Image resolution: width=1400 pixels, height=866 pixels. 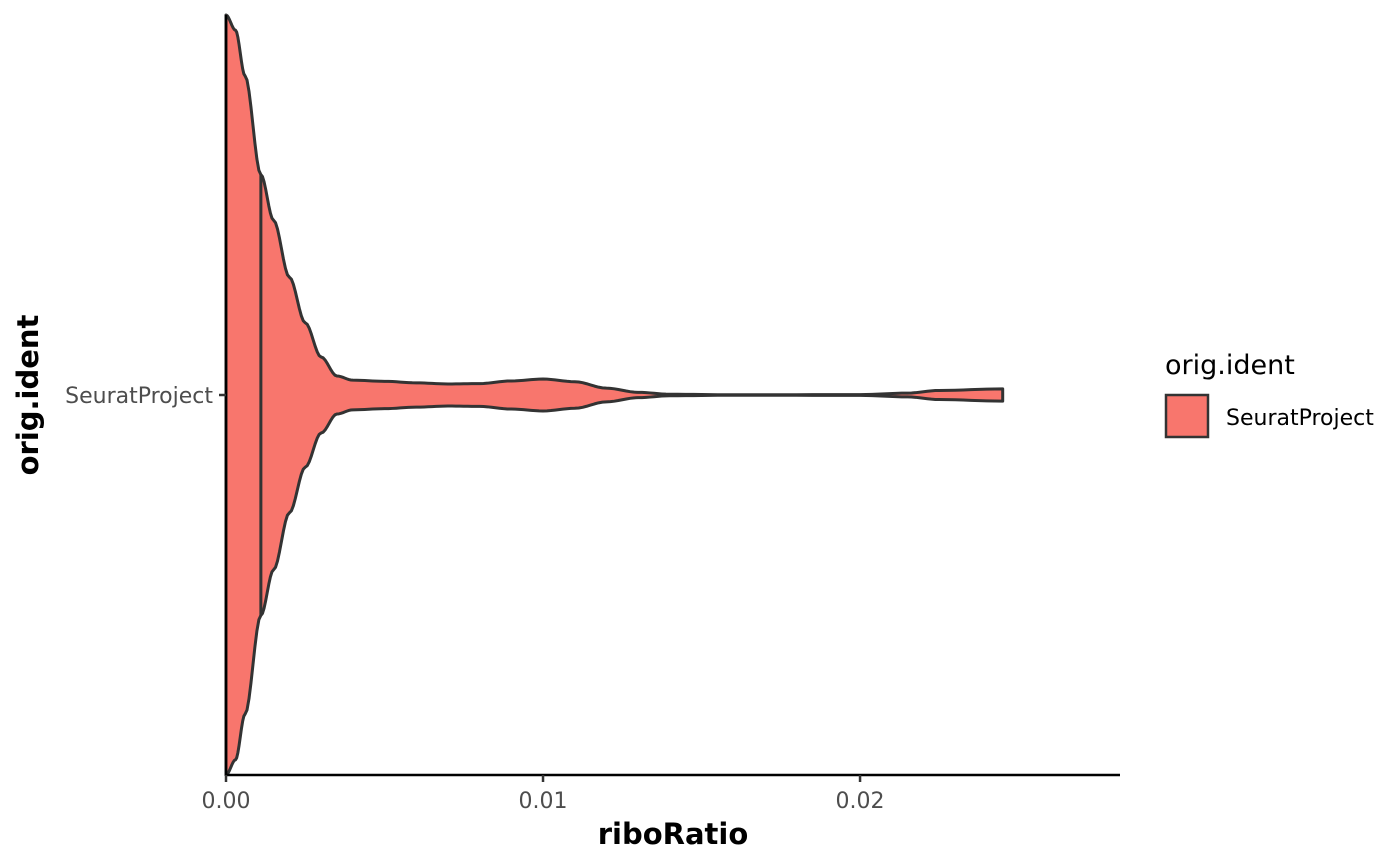 What do you see at coordinates (1300, 418) in the screenshot?
I see `legend-label-seuratproject: SeuratProject` at bounding box center [1300, 418].